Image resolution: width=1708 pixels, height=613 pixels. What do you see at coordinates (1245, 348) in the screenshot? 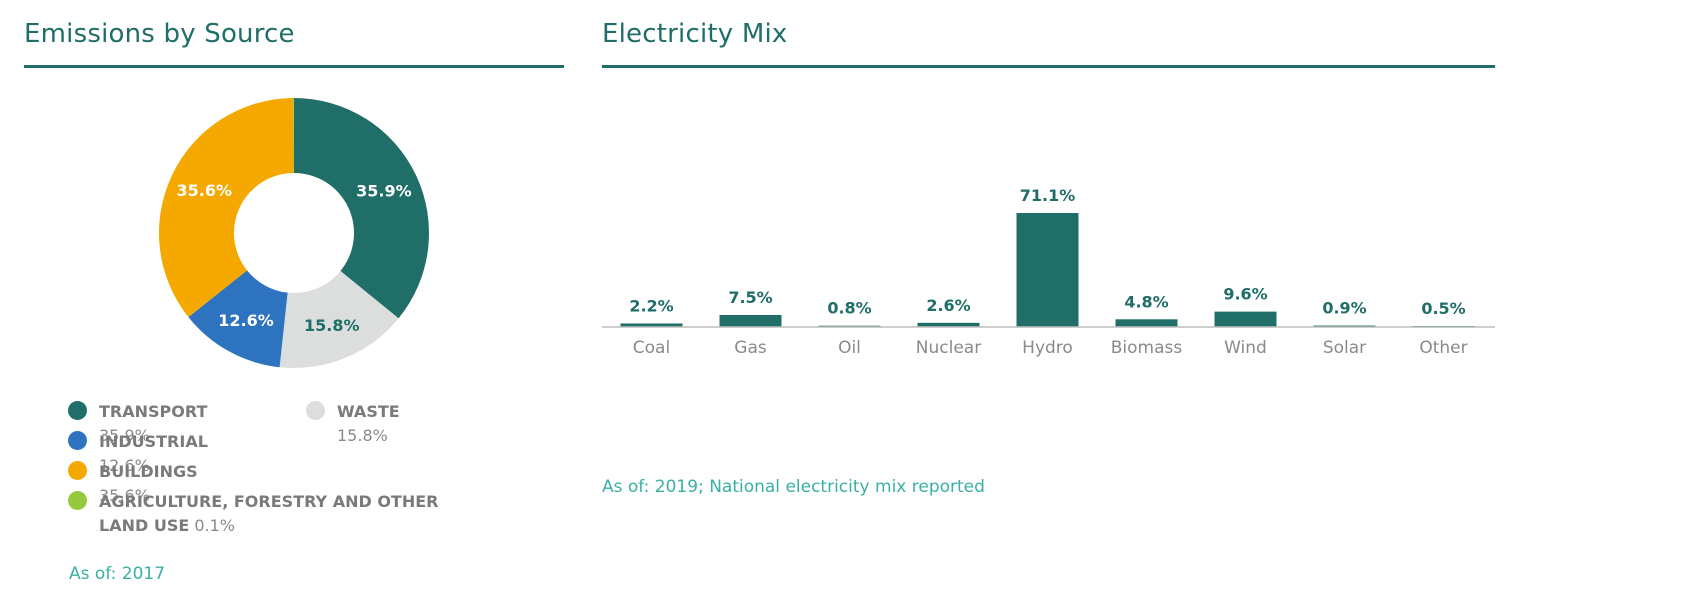
I see `tick-label-wind: Wind` at bounding box center [1245, 348].